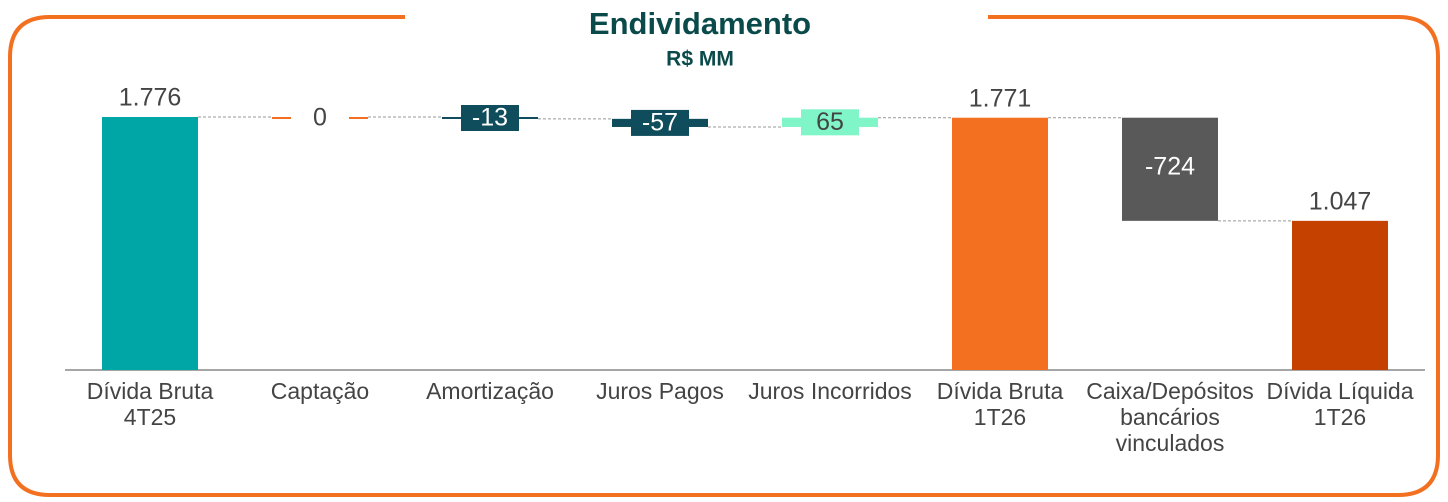  Describe the element at coordinates (1340, 404) in the screenshot. I see `x-tick-label: Dívida Líquida 1T26` at that location.